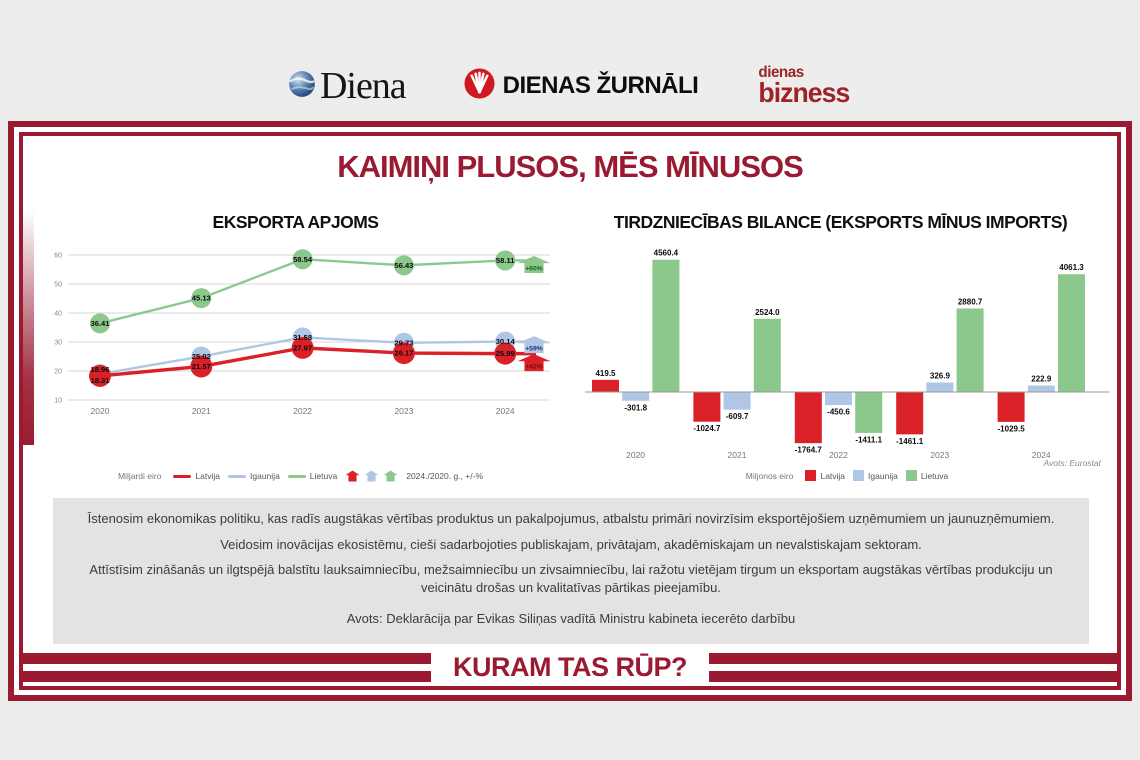 The image size is (1140, 760). I want to click on dienas-bizness-bottom: bizness, so click(804, 93).